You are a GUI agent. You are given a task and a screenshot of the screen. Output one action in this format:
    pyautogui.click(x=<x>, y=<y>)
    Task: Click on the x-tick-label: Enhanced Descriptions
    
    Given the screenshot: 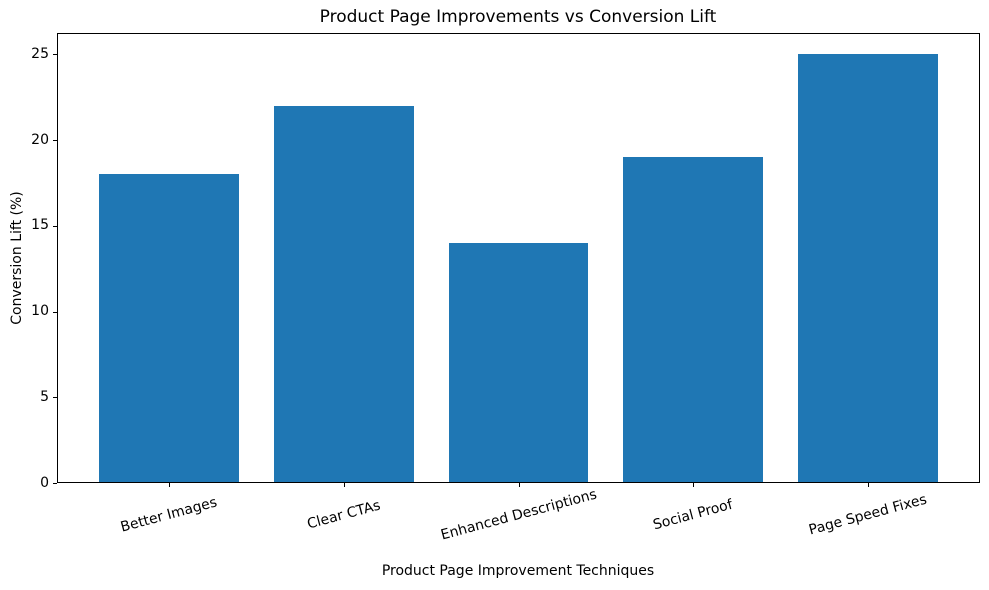 What is the action you would take?
    pyautogui.click(x=518, y=515)
    